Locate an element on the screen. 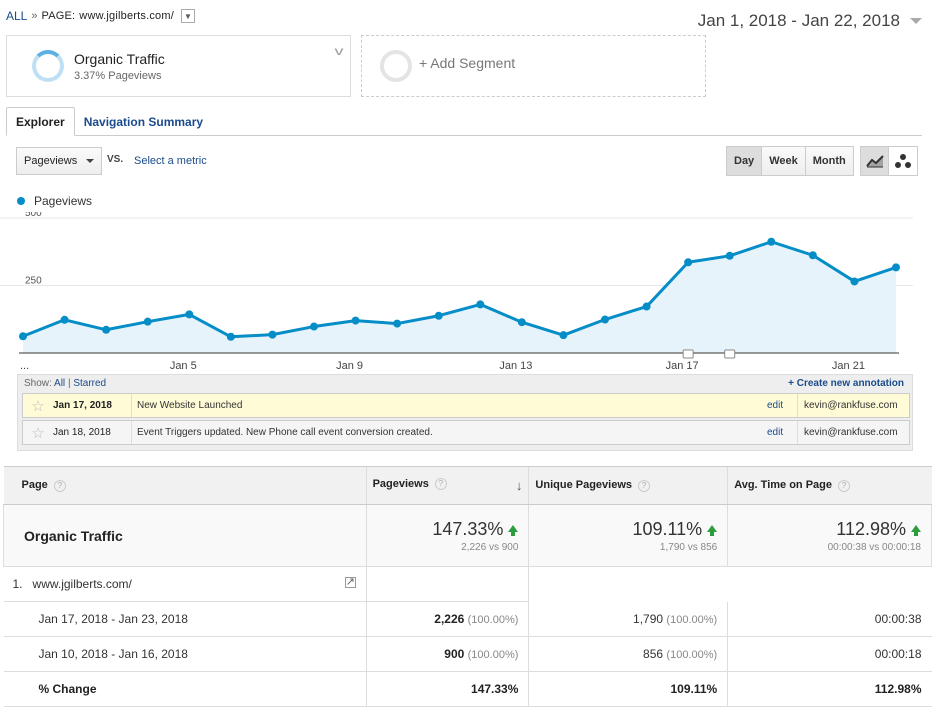 The width and height of the screenshot is (934, 707). x-tick-label: Jan 21 is located at coordinates (848, 366).